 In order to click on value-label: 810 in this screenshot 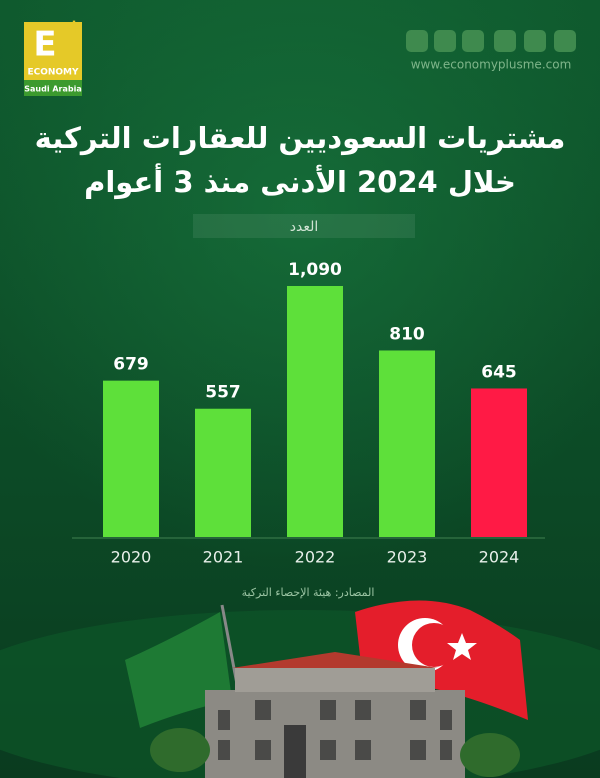, I will do `click(407, 334)`.